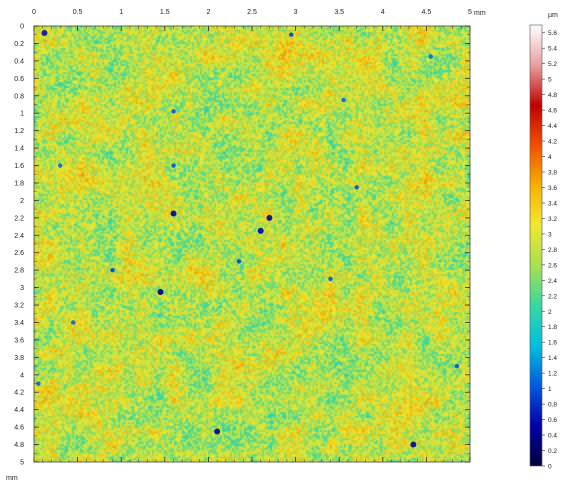 The image size is (561, 492). What do you see at coordinates (22, 27) in the screenshot?
I see `y-tick-label: 0` at bounding box center [22, 27].